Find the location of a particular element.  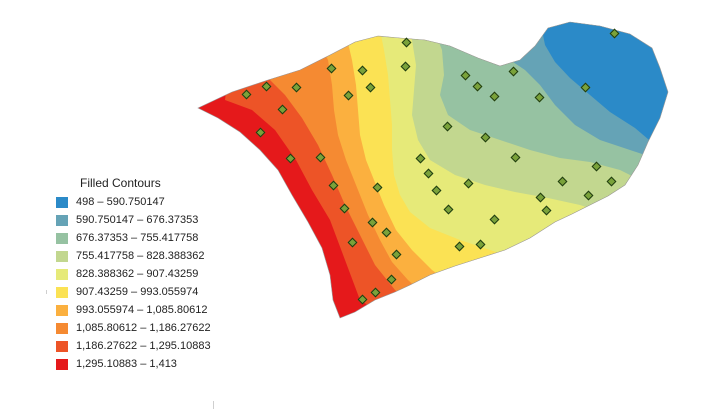

legend-label: 1,186.27622 – 1,295.10883 is located at coordinates (143, 346).